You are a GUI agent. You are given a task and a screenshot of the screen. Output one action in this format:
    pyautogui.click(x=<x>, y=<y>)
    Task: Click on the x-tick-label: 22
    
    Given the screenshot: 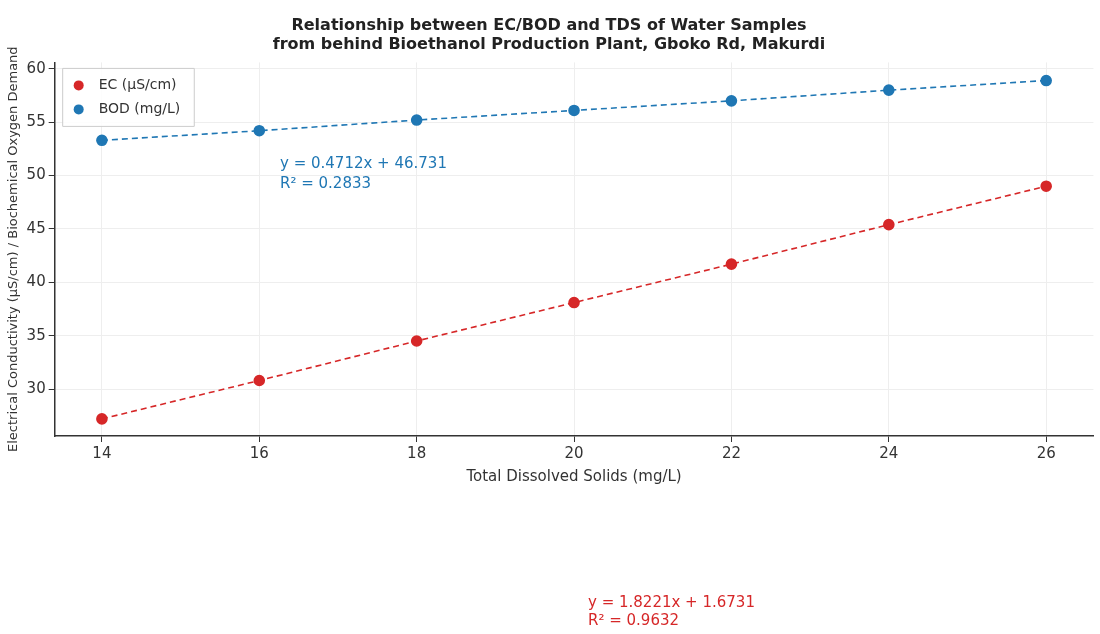 What is the action you would take?
    pyautogui.click(x=731, y=452)
    